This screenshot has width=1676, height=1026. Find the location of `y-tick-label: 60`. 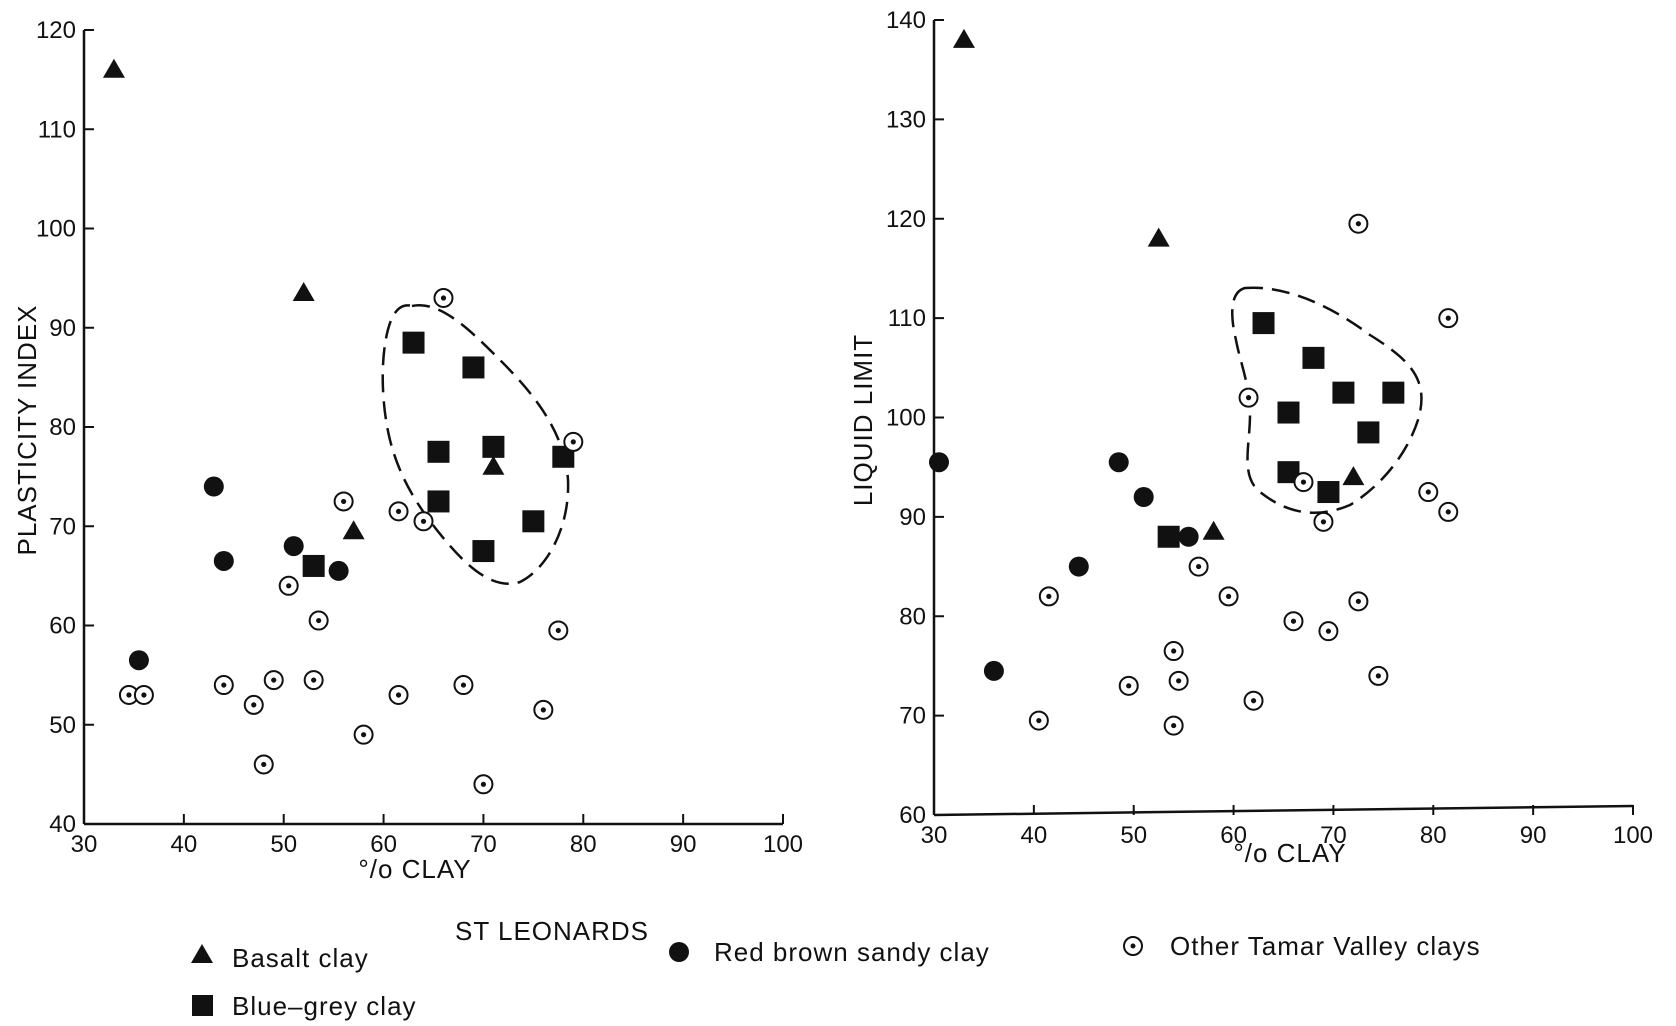

y-tick-label: 60 is located at coordinates (62, 626).